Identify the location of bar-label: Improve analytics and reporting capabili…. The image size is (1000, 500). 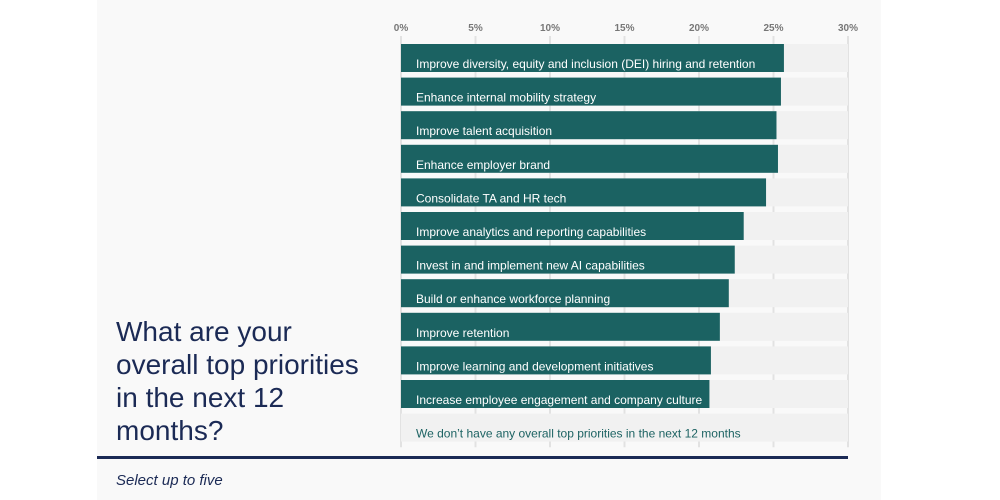
(531, 232).